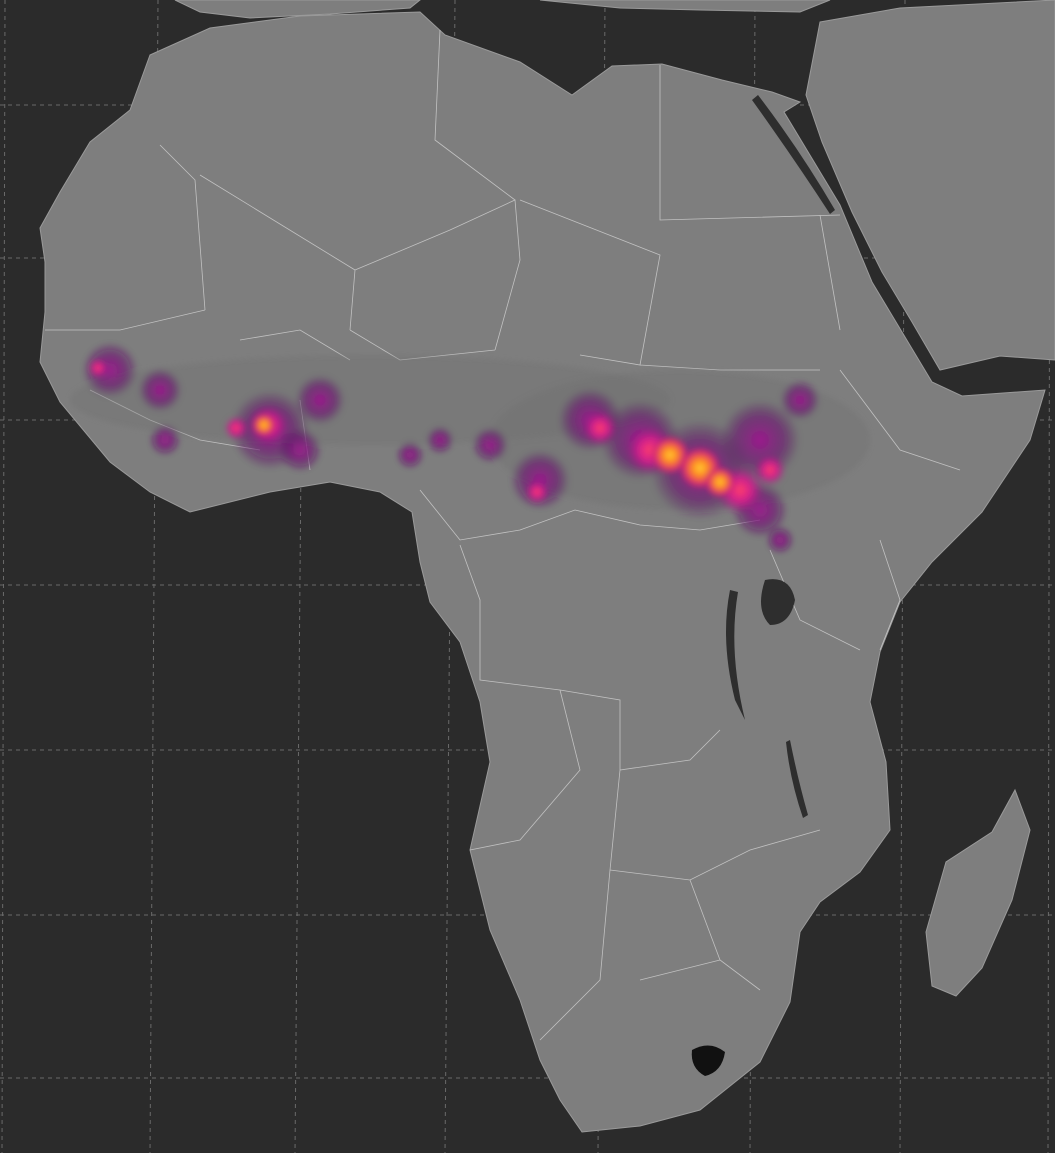 The image size is (1055, 1153). What do you see at coordinates (978, 892) in the screenshot?
I see `madagascar` at bounding box center [978, 892].